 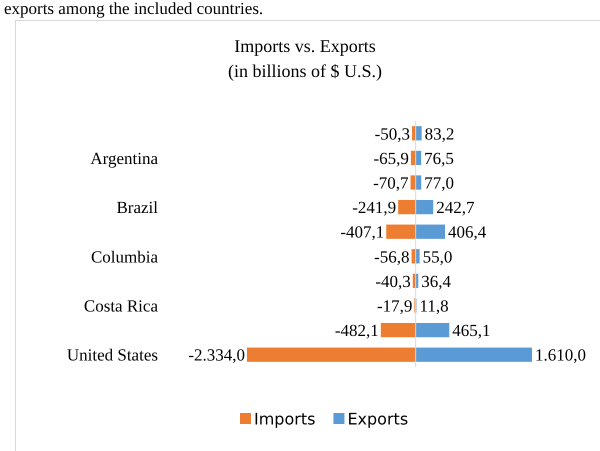 What do you see at coordinates (439, 134) in the screenshot?
I see `data-label: 83,2` at bounding box center [439, 134].